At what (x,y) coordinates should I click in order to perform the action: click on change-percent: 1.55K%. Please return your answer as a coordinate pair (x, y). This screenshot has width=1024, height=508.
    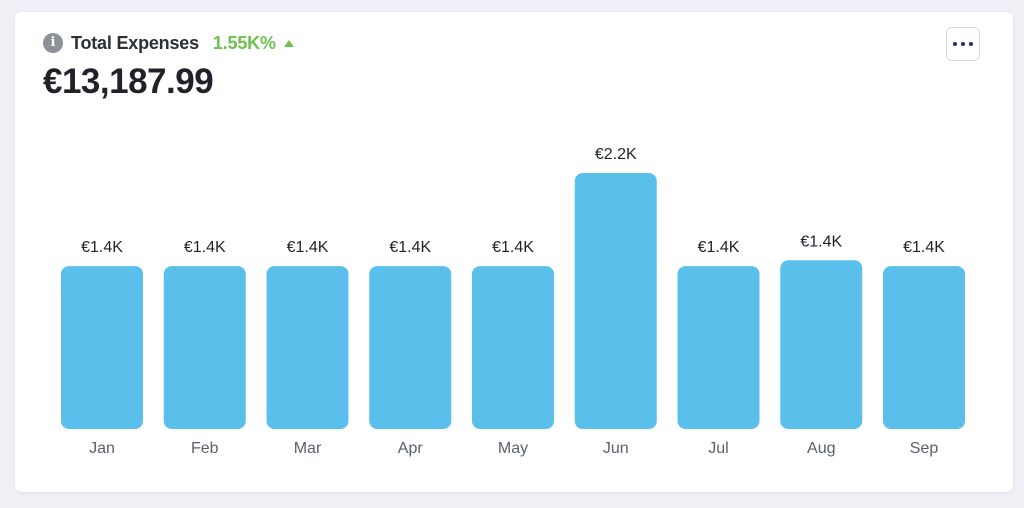
    Looking at the image, I should click on (244, 42).